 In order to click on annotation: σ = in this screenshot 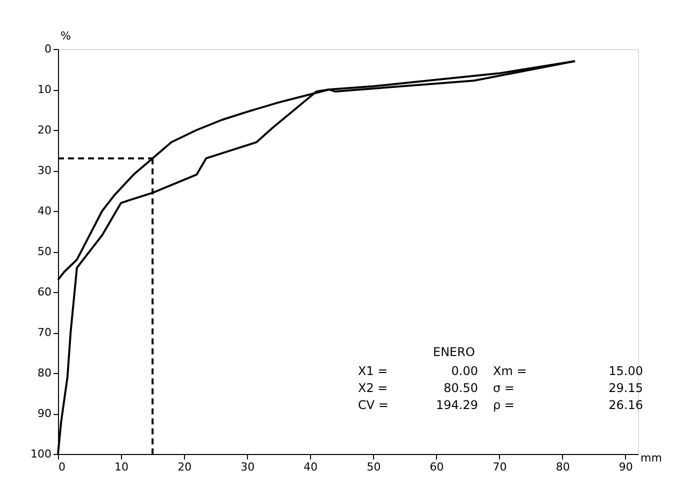, I will do `click(503, 388)`.